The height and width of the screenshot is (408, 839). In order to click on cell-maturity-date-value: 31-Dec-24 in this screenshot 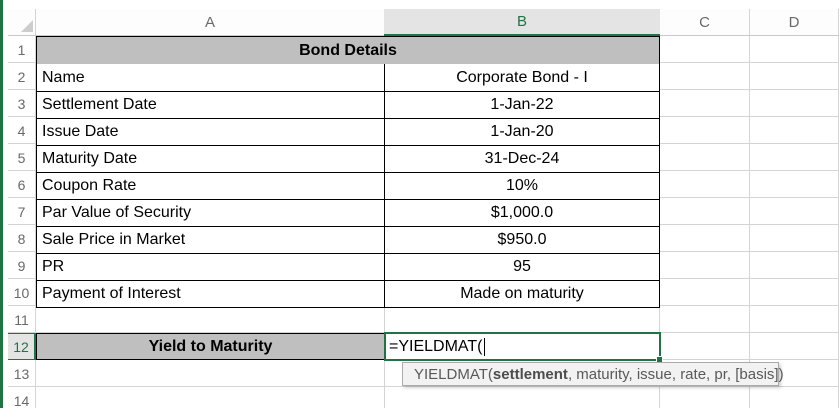, I will do `click(522, 159)`.